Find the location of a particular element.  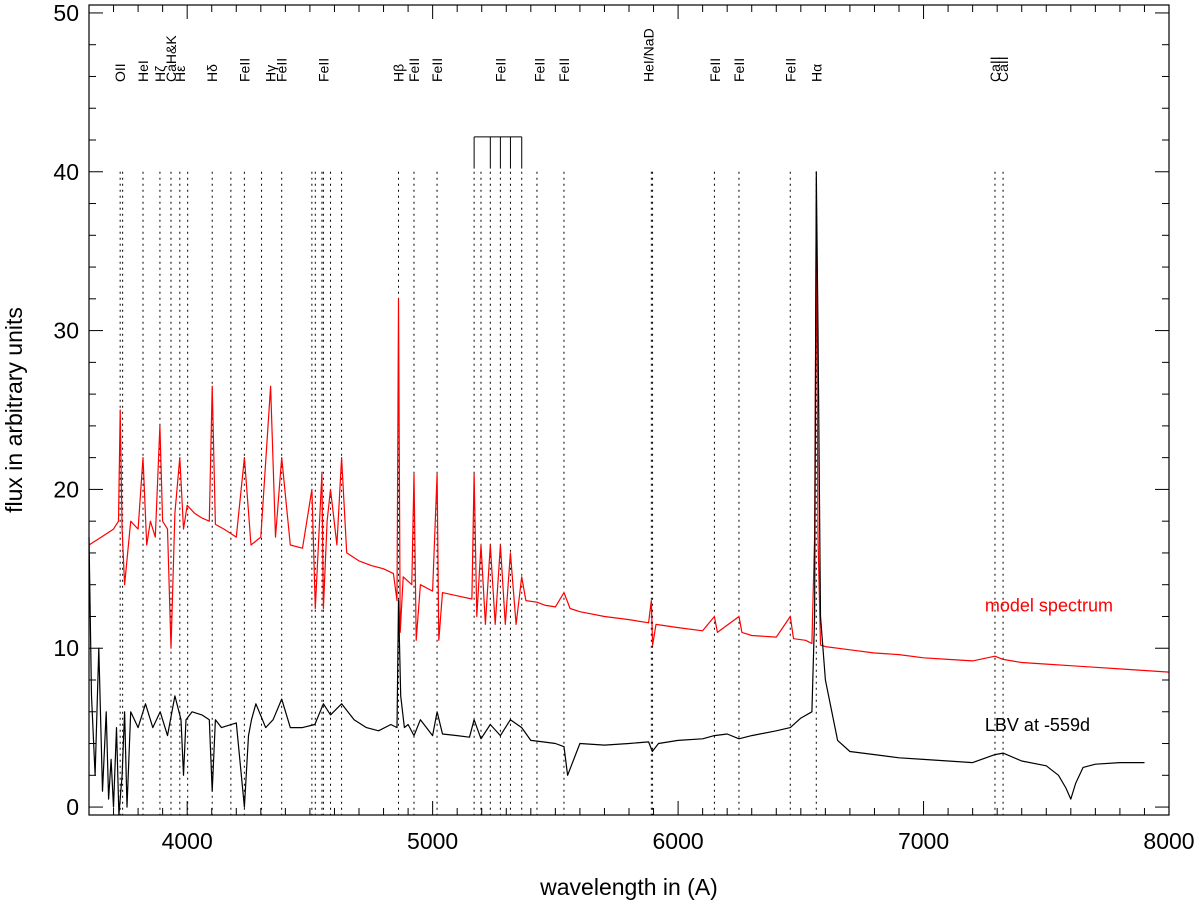

line-id-label: HeI/NaD is located at coordinates (649, 55).